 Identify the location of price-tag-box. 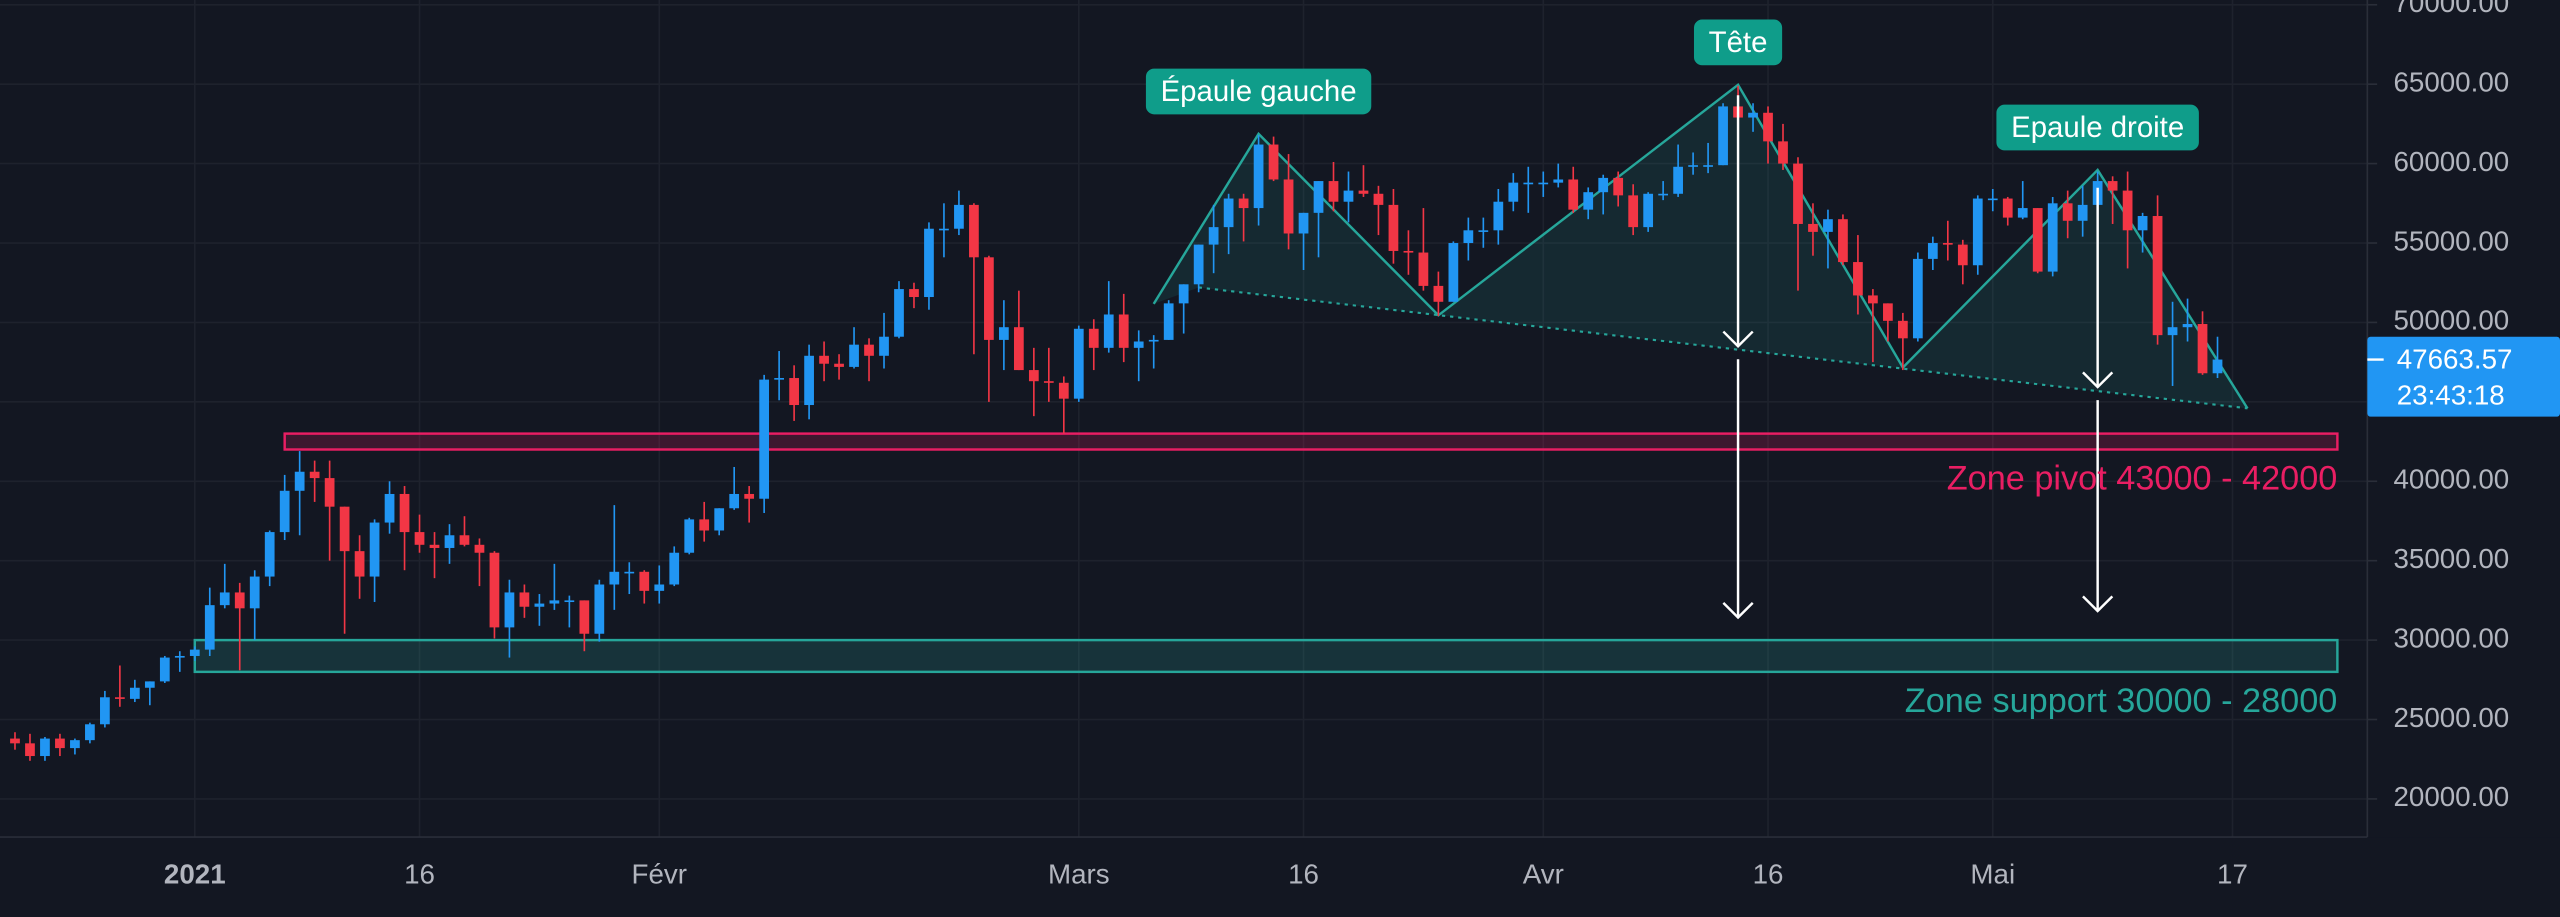
(2463, 376).